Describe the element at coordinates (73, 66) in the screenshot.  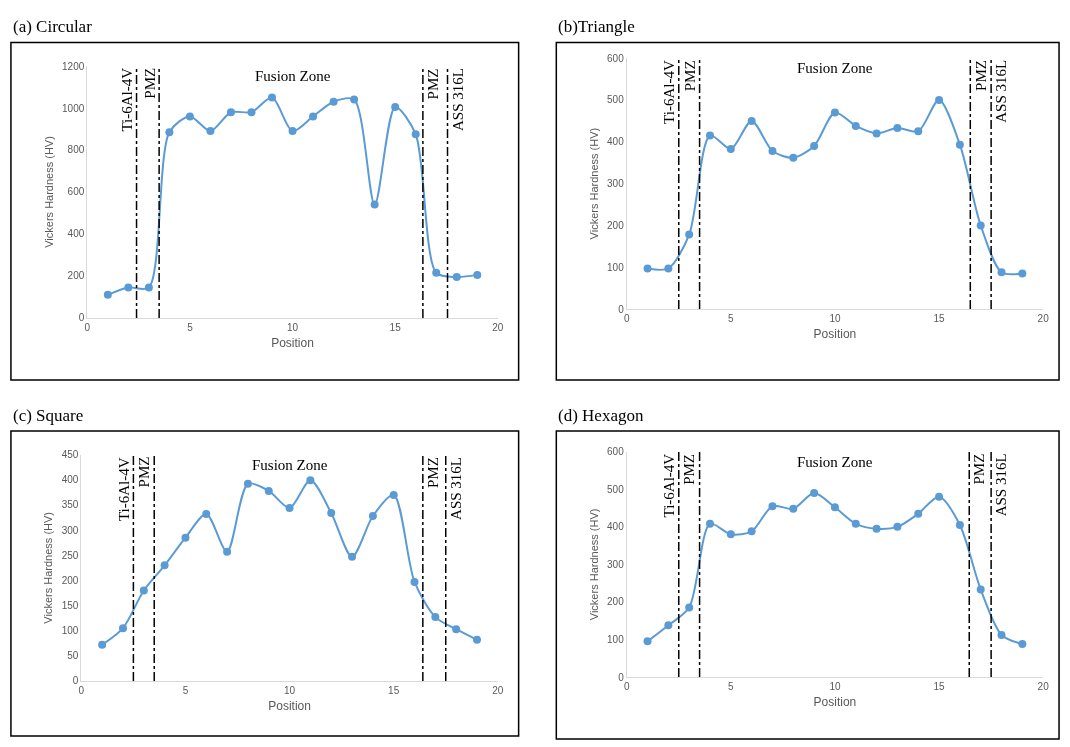
I see `y-tick-label: 1200` at that location.